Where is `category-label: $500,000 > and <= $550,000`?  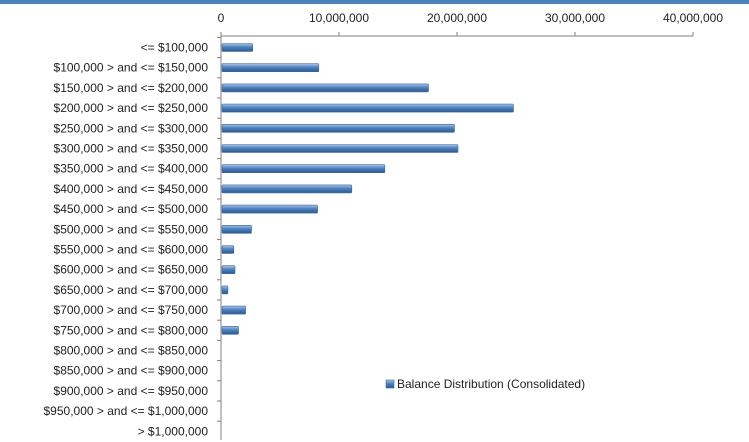 category-label: $500,000 > and <= $550,000 is located at coordinates (131, 229).